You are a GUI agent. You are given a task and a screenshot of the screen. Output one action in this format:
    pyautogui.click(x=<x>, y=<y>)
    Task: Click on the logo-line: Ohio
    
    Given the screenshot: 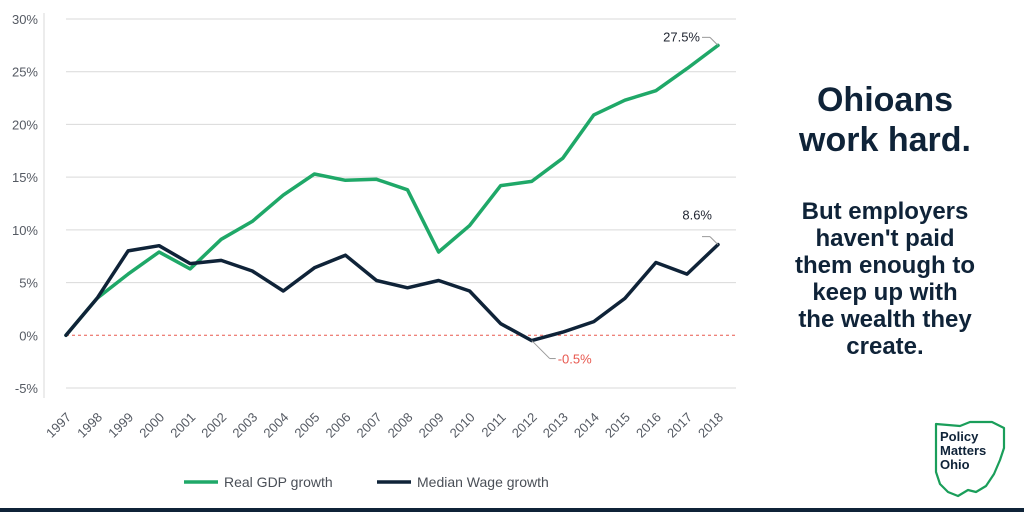 What is the action you would take?
    pyautogui.click(x=955, y=464)
    